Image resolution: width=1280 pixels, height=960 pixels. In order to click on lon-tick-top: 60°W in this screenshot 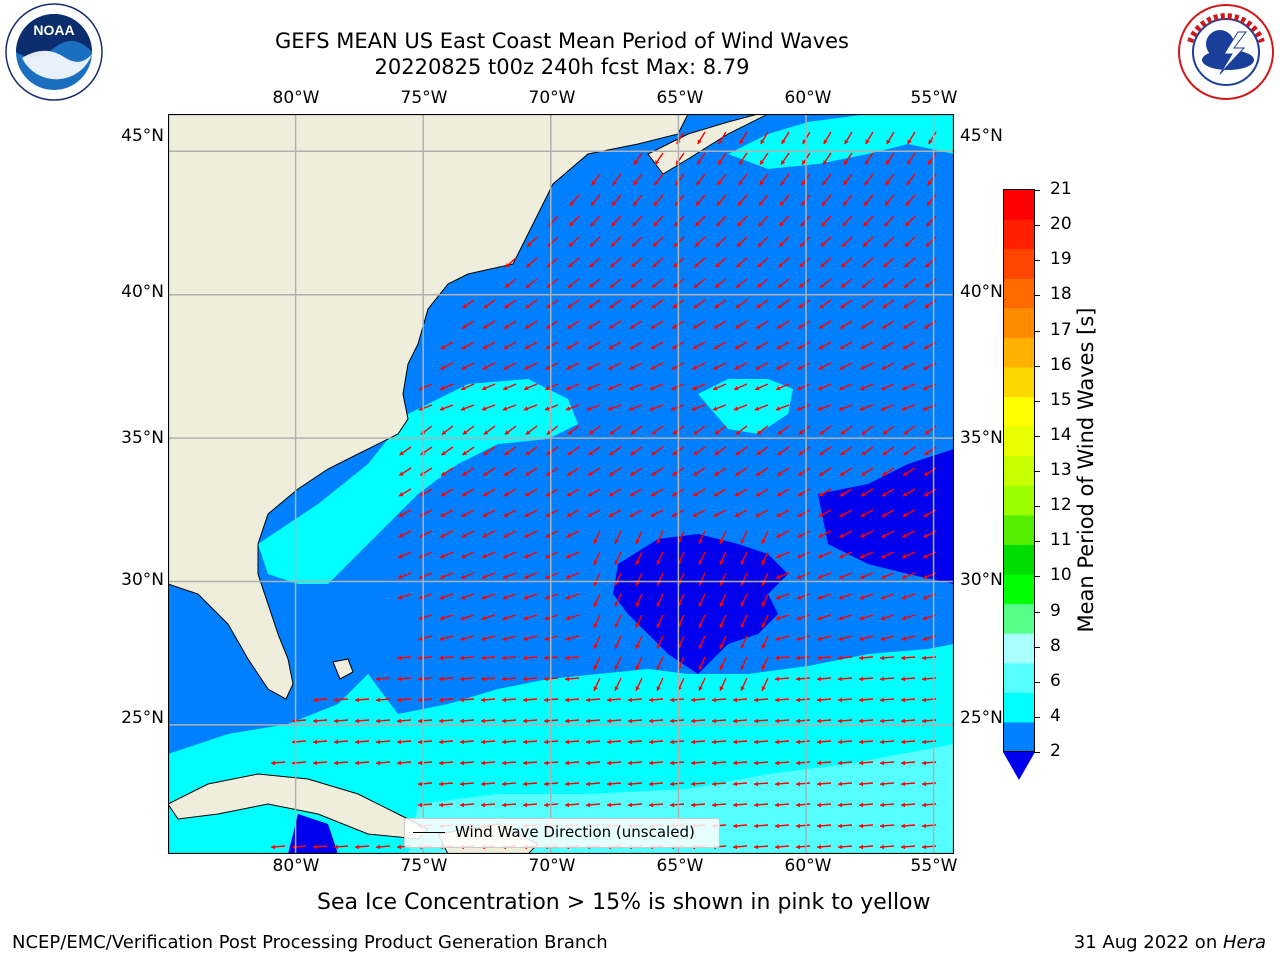, I will do `click(808, 98)`.